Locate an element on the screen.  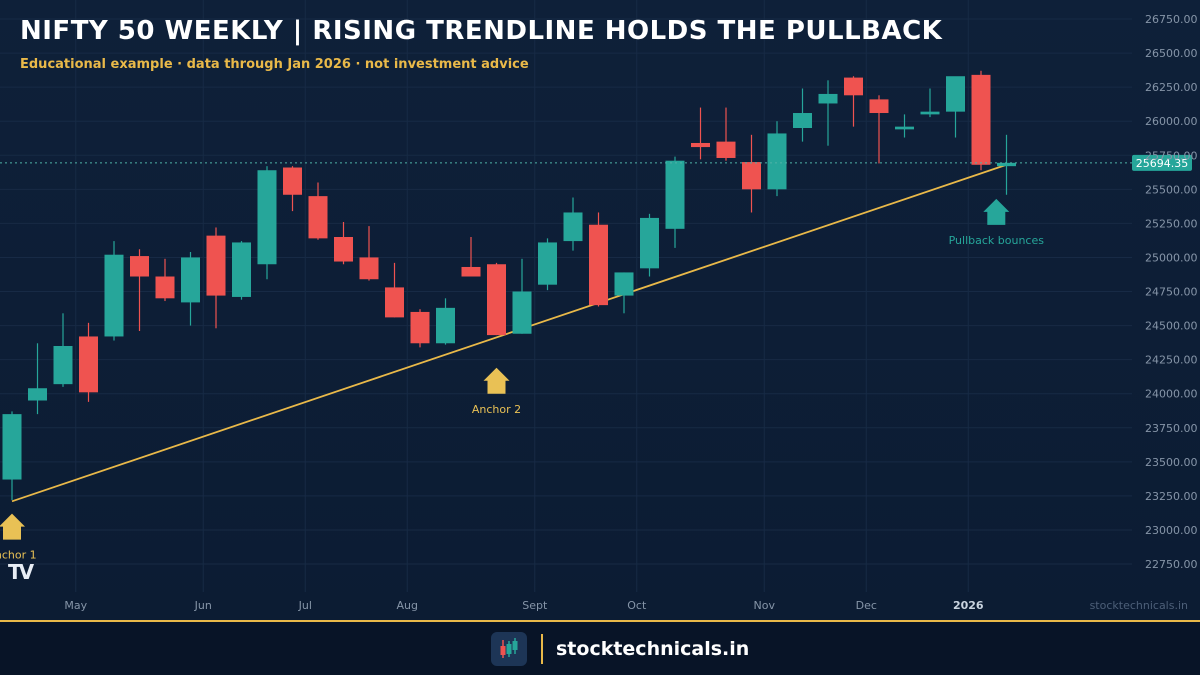
annotation-label: Anchor 2 is located at coordinates (496, 409).